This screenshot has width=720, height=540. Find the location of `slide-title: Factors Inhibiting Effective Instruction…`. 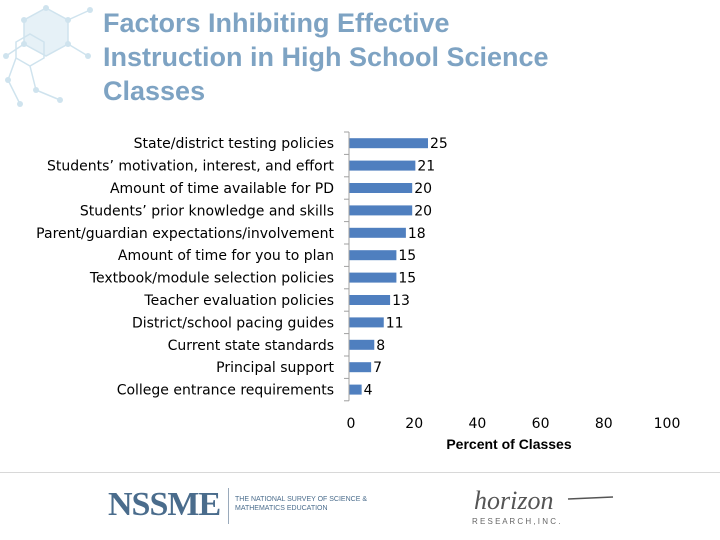

slide-title: Factors Inhibiting Effective Instruction… is located at coordinates (326, 57).